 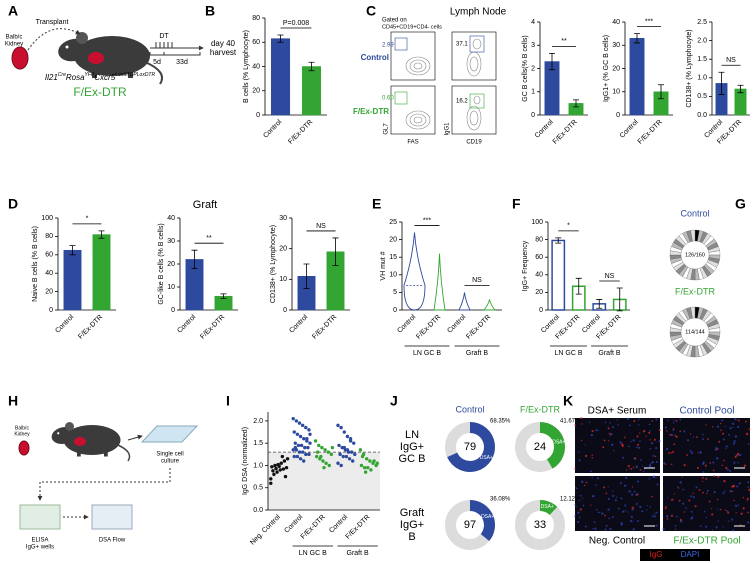 I want to click on allele: LoxSTOPLoxDTR, so click(x=135, y=75).